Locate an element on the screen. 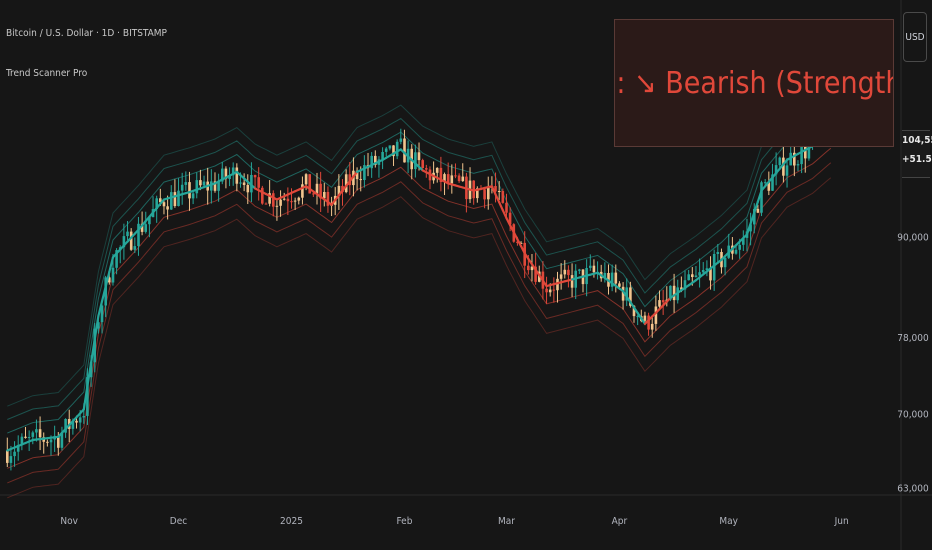 The height and width of the screenshot is (550, 932). time-tick-label: Jun is located at coordinates (841, 521).